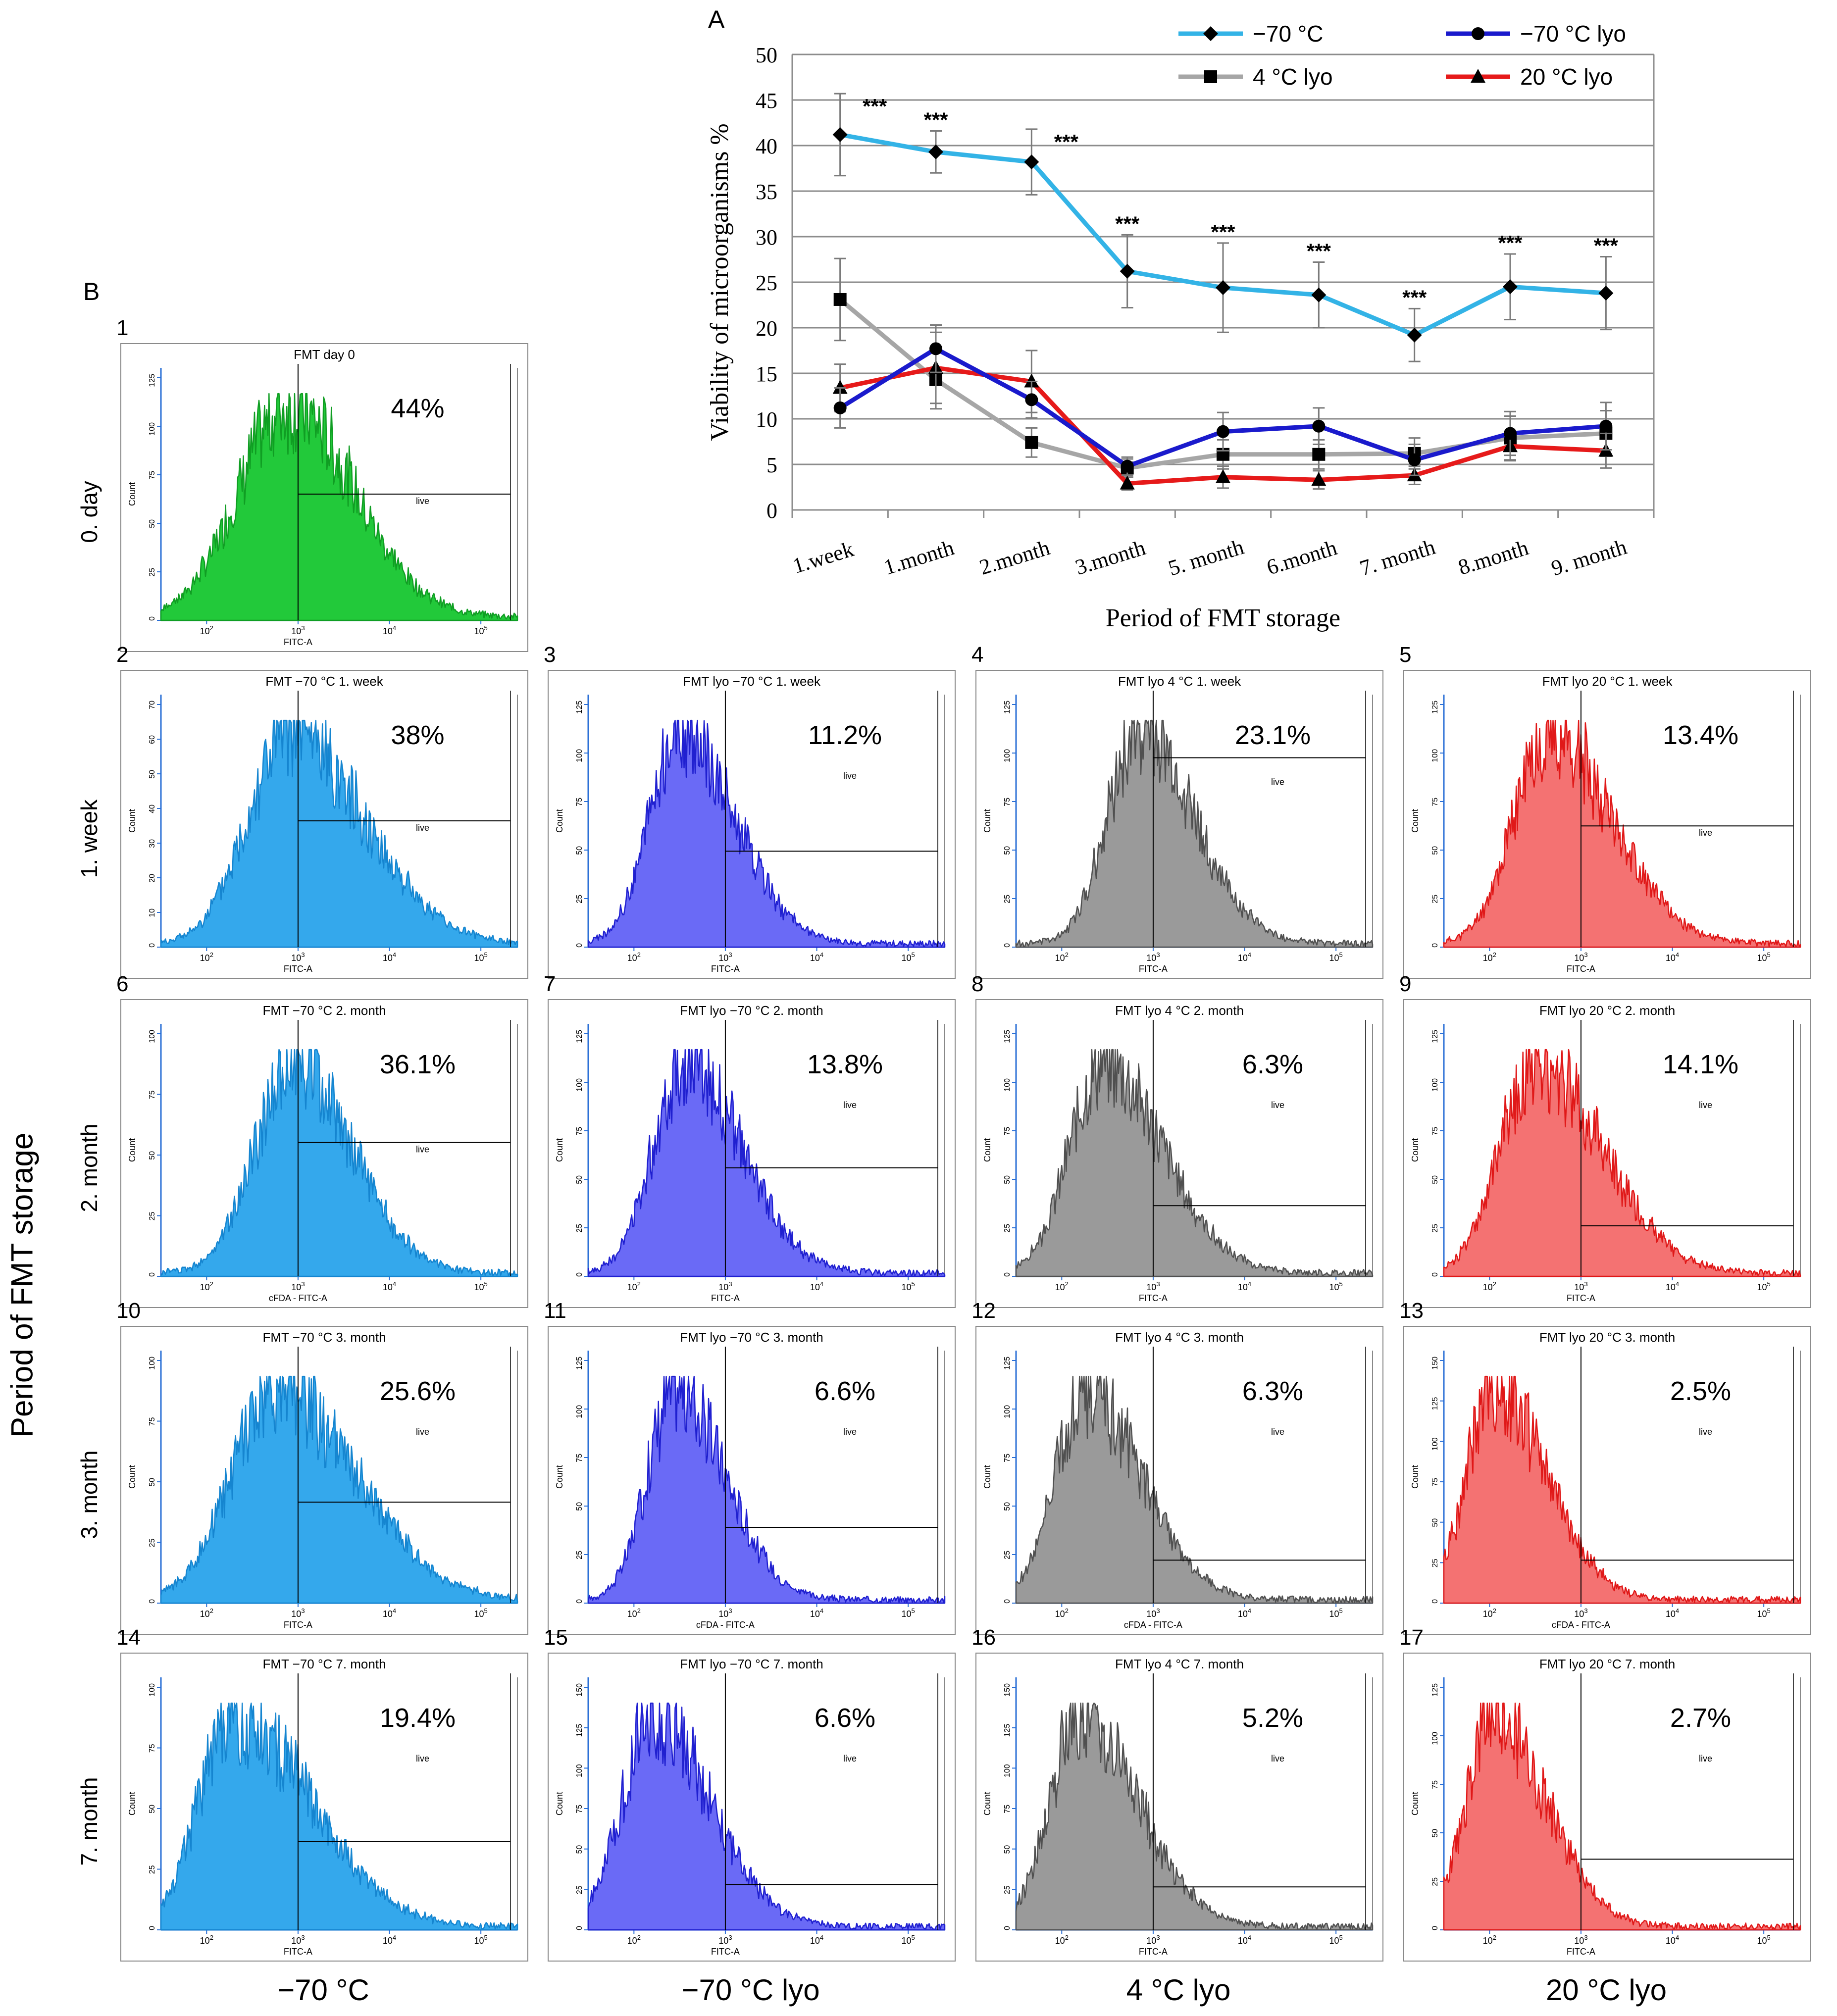 Image resolution: width=1837 pixels, height=2016 pixels. Describe the element at coordinates (1607, 1664) in the screenshot. I see `histogram-title: FMT lyo 20 °C 7. month` at that location.